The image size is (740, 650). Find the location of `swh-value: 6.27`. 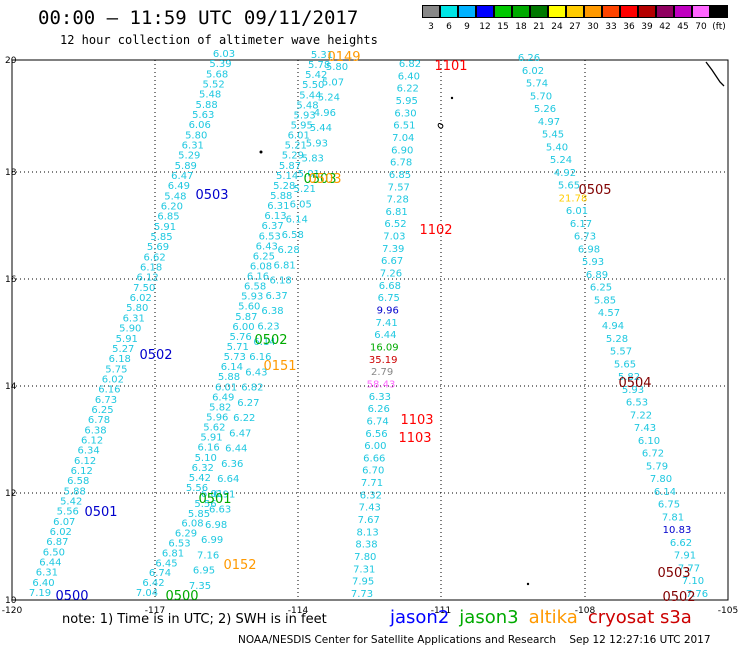

swh-value: 6.27 is located at coordinates (248, 403).